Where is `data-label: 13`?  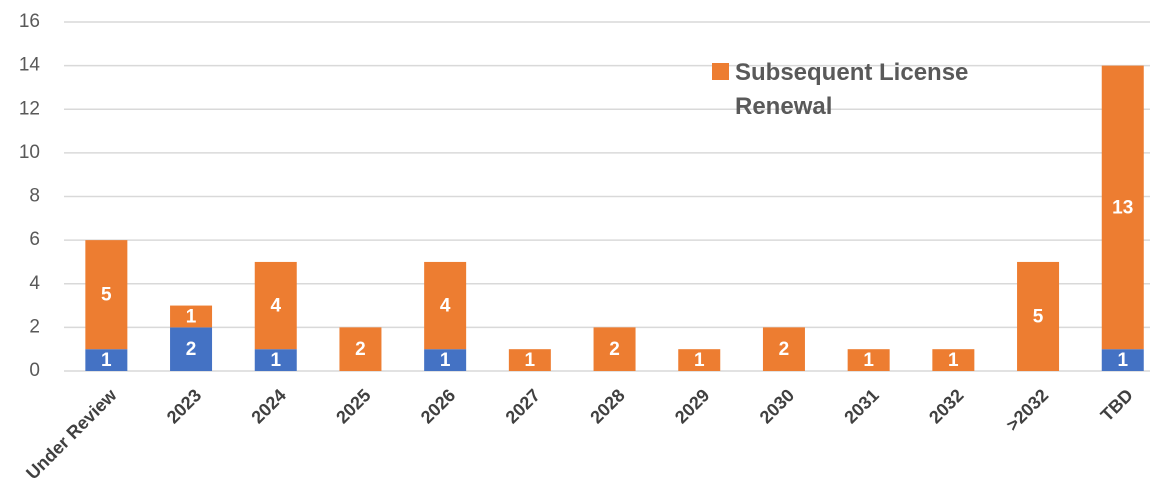 data-label: 13 is located at coordinates (1122, 207).